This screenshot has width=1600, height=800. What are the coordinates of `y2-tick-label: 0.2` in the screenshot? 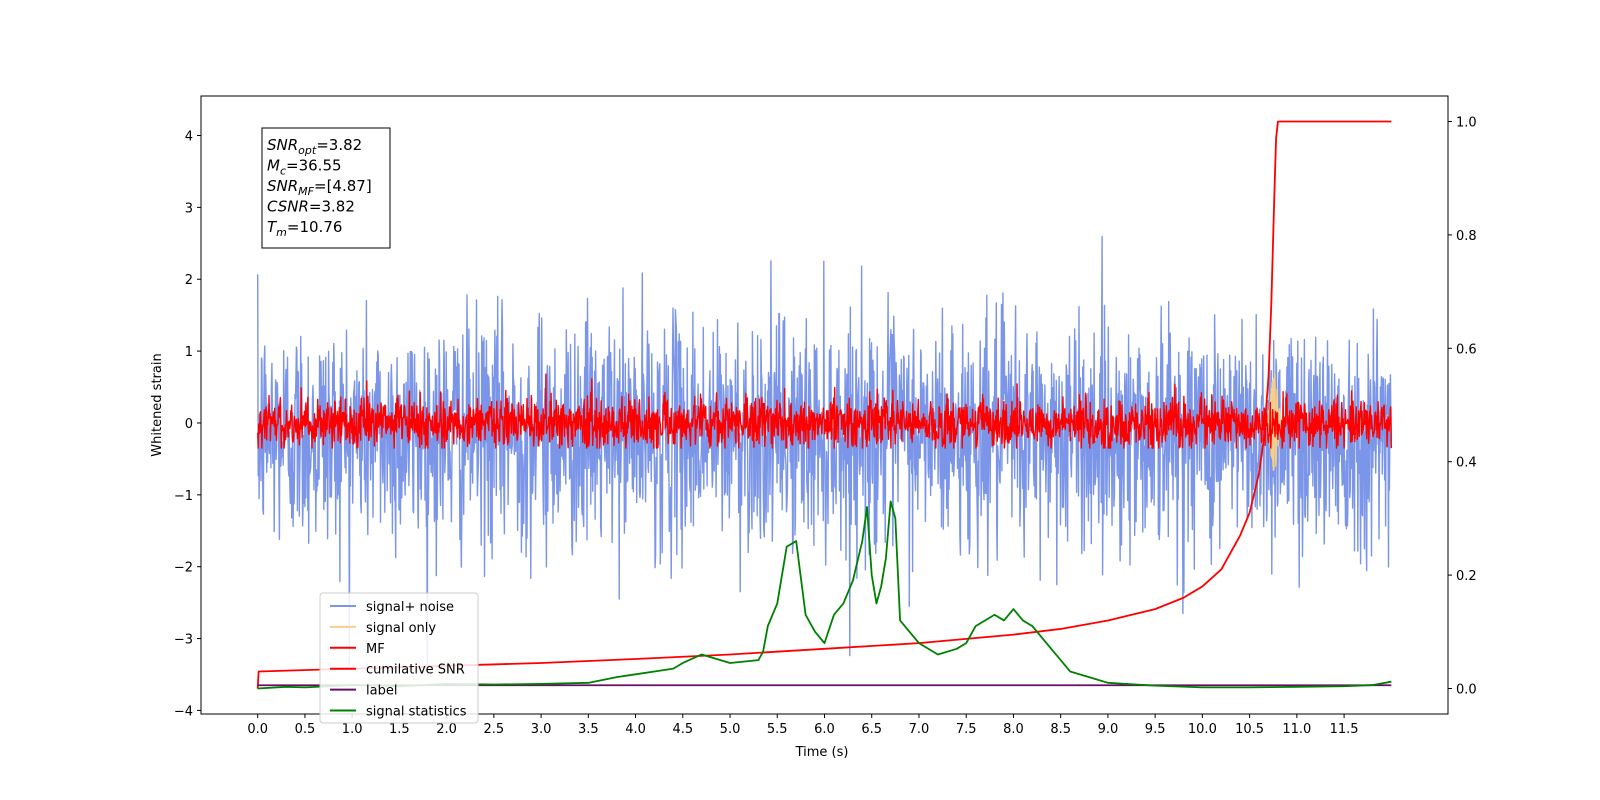 It's located at (1466, 576).